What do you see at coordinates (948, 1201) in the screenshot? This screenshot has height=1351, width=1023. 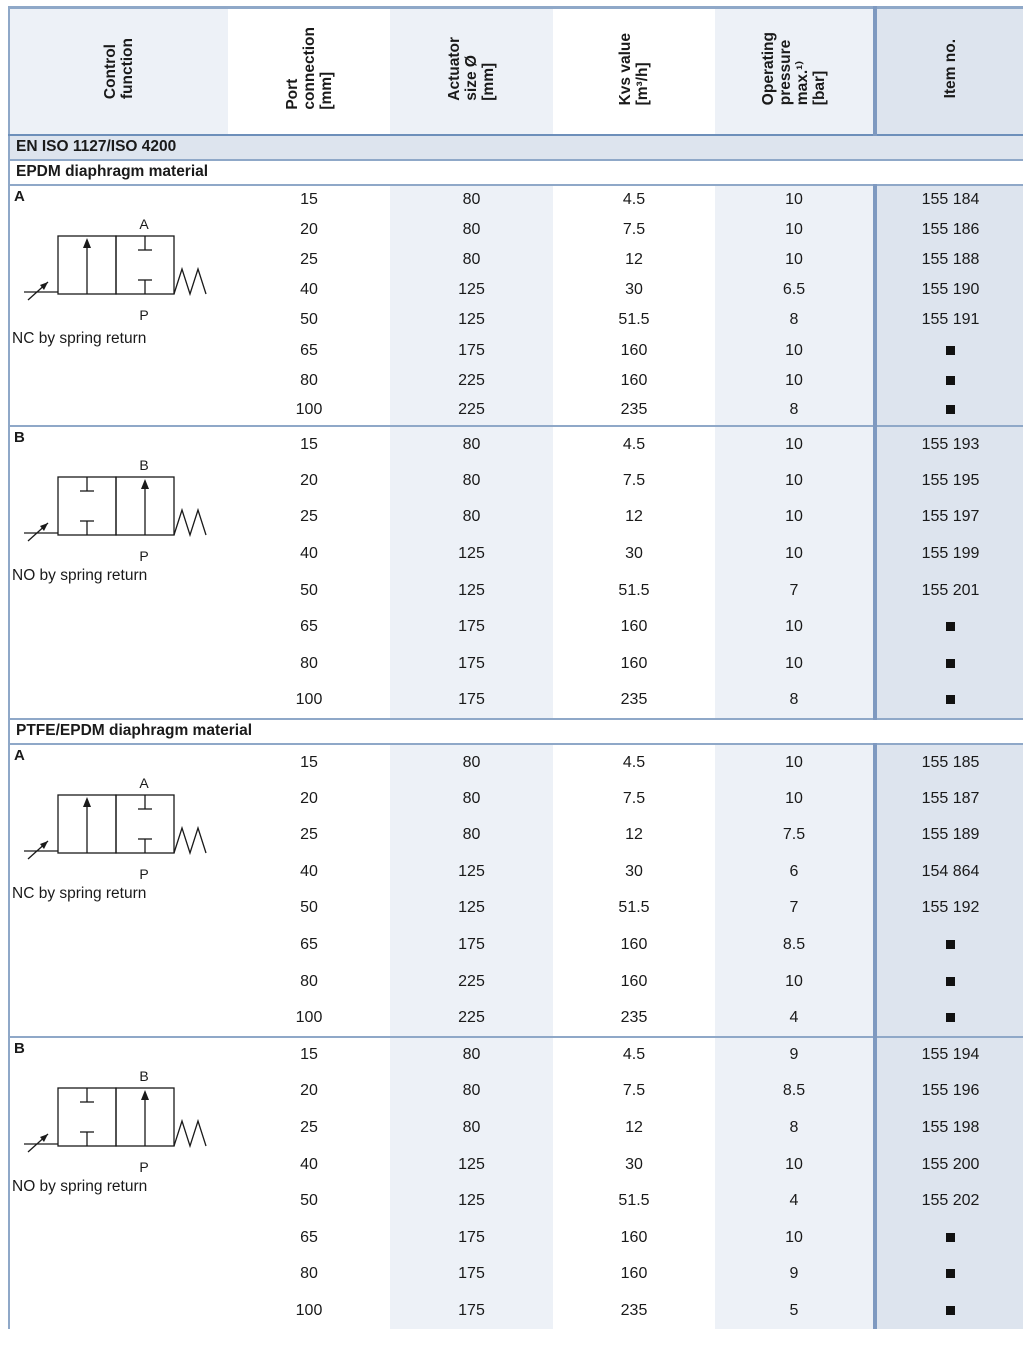 I see `item-no-cell: 155 202` at bounding box center [948, 1201].